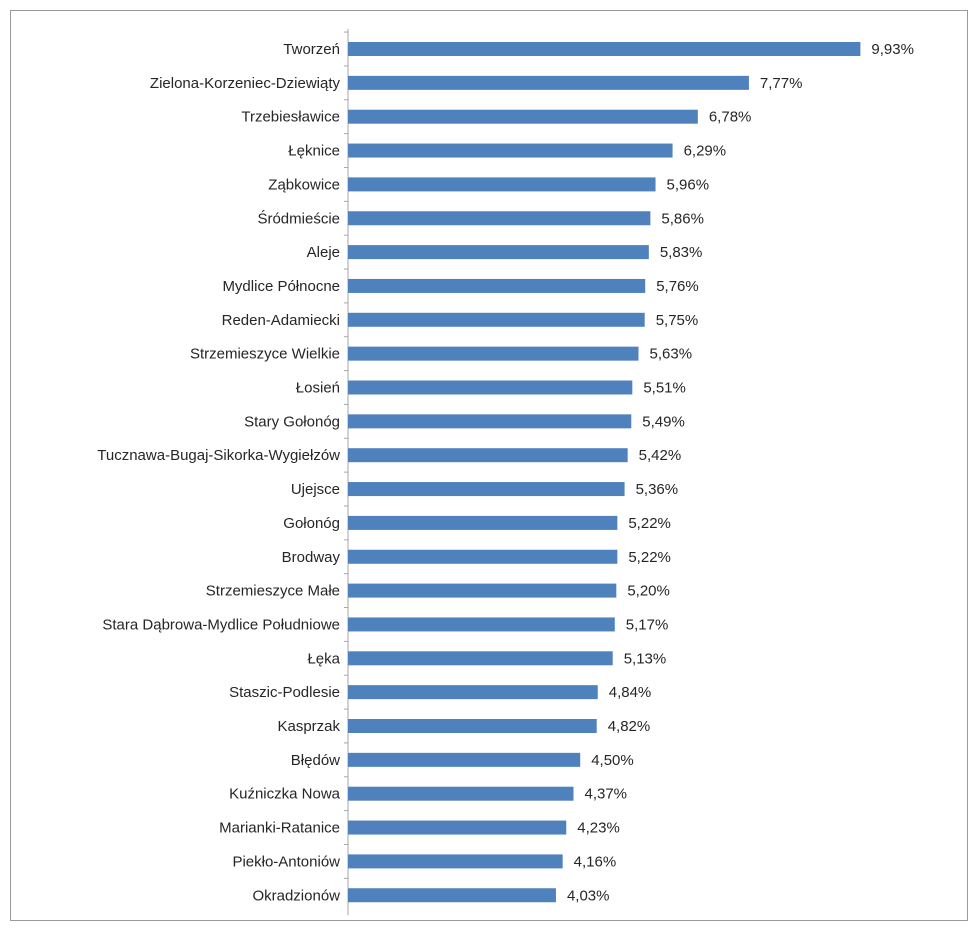 The height and width of the screenshot is (931, 978). Describe the element at coordinates (311, 523) in the screenshot. I see `category-label: Gołonóg` at that location.